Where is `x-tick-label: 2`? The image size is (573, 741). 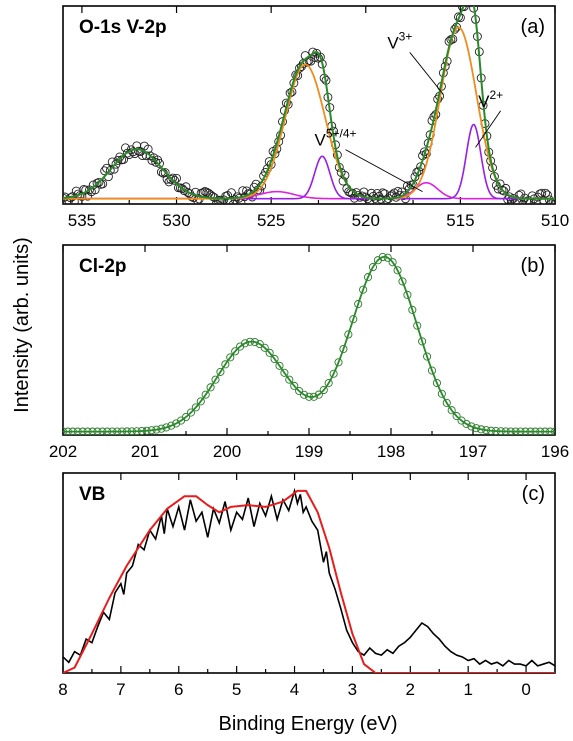
x-tick-label: 2 is located at coordinates (410, 689).